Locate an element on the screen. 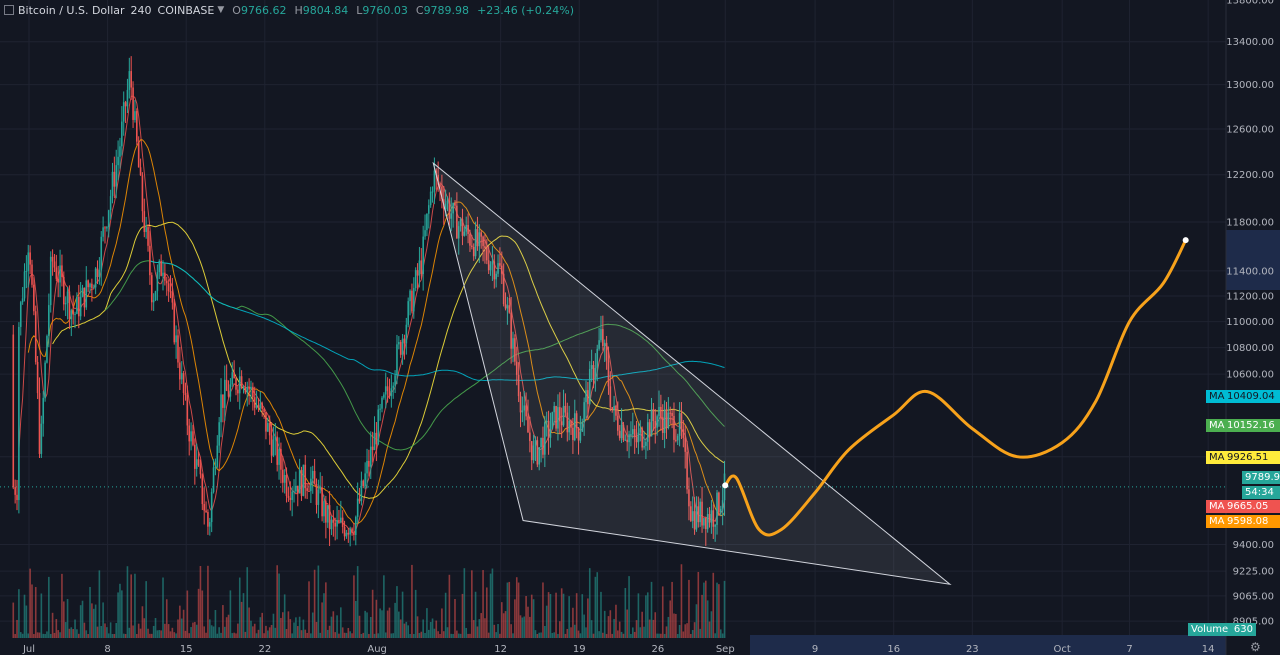 The width and height of the screenshot is (1280, 655). collapse-icon is located at coordinates (9, 10).